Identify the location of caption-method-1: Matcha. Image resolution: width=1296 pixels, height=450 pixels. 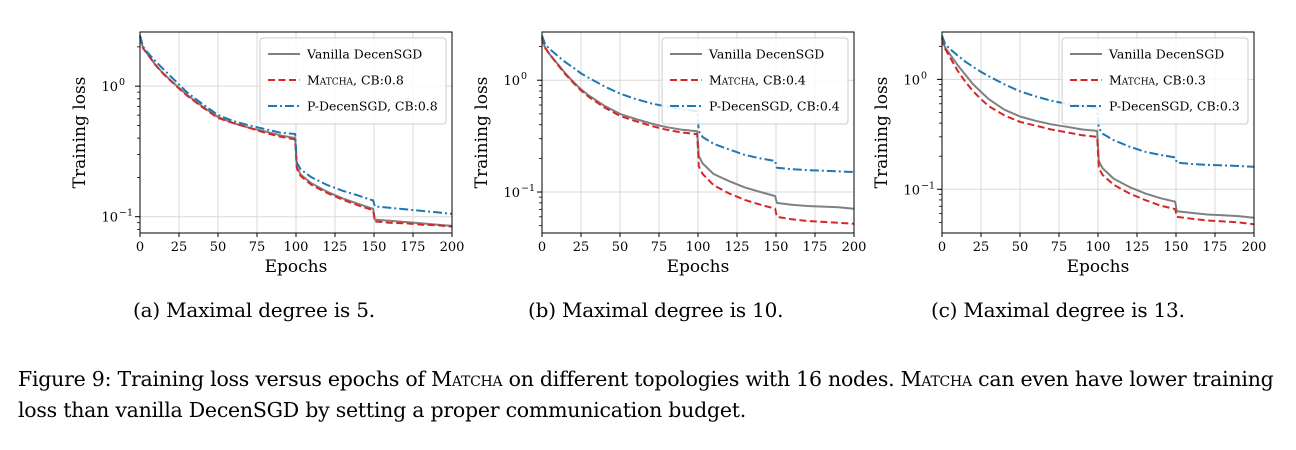
(467, 379).